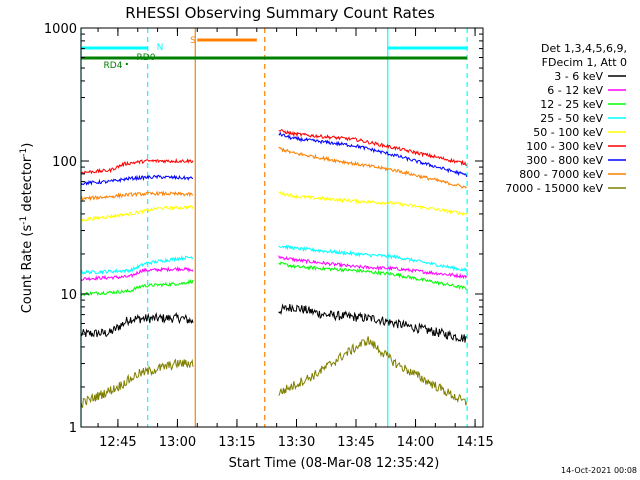  I want to click on chart-title: RHESSI Observing Summary Count Rates, so click(280, 13).